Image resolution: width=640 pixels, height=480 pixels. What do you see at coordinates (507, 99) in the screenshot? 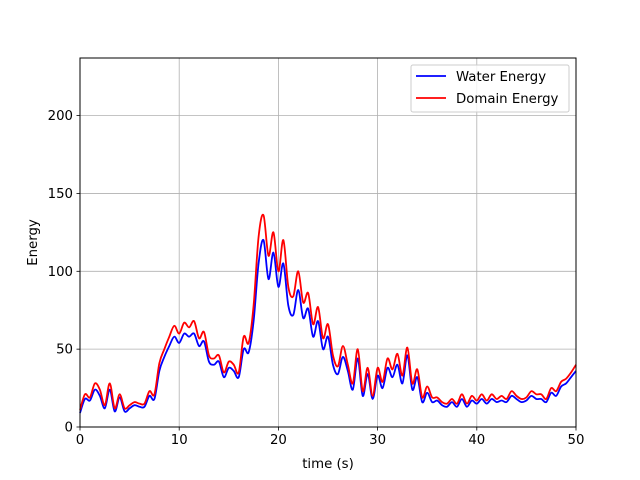
I see `legend-label-domain-energy: Domain Energy` at bounding box center [507, 99].